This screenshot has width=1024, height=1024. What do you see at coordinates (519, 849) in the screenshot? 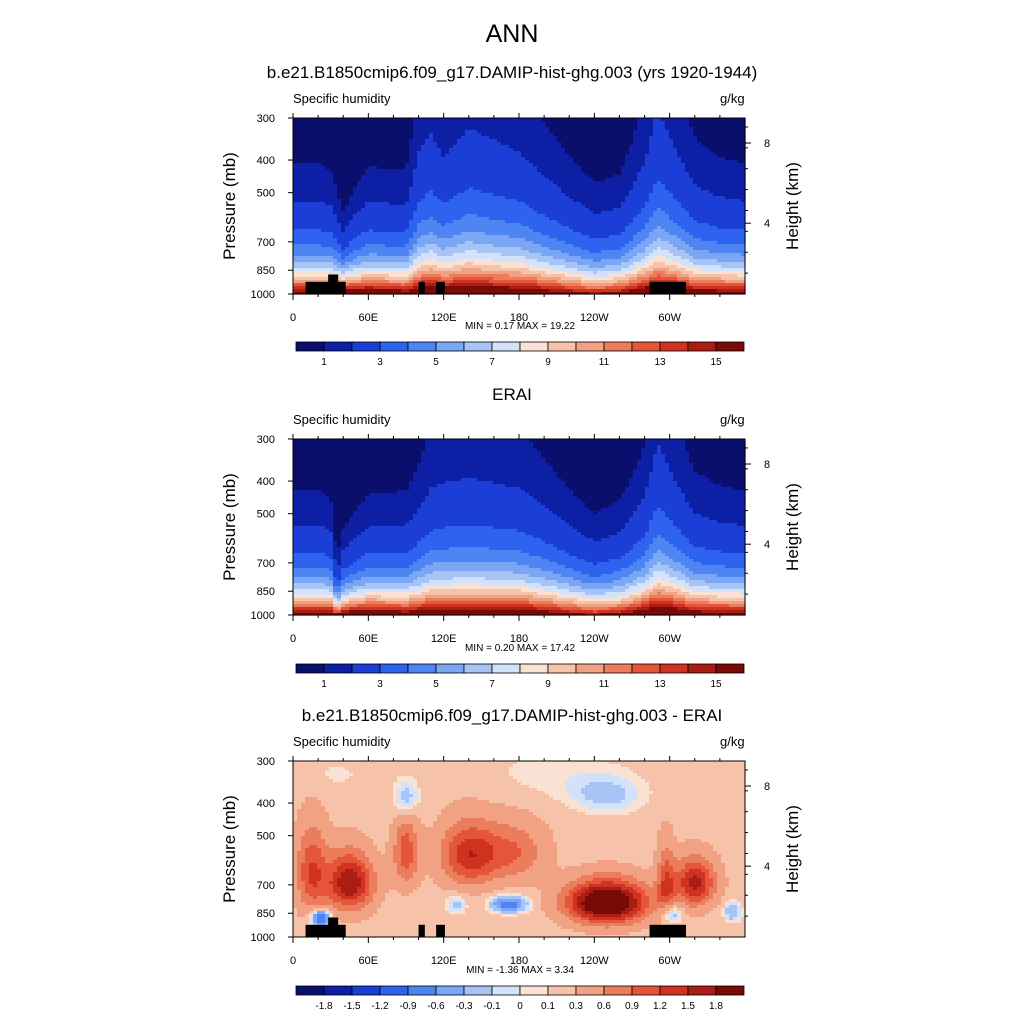
I see `panel-3-contour-field` at bounding box center [519, 849].